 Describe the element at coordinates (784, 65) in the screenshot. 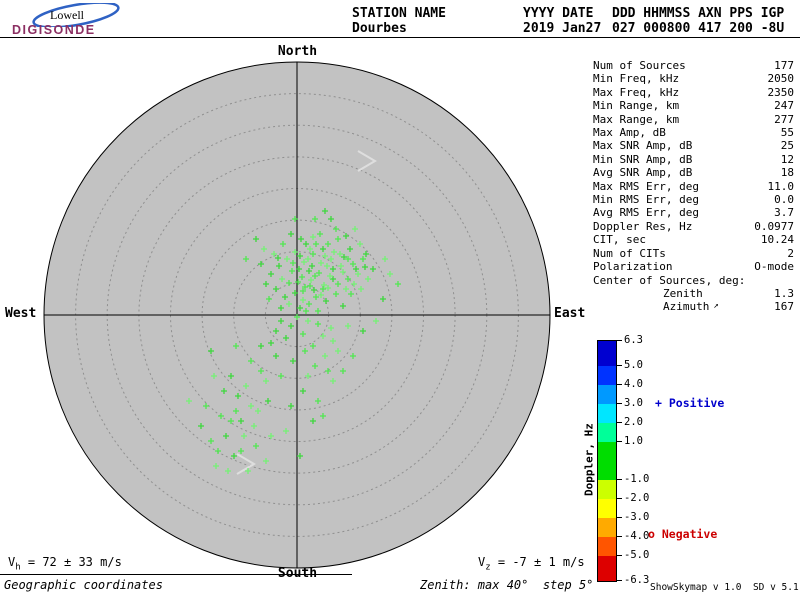

I see `stat-value: 177` at that location.